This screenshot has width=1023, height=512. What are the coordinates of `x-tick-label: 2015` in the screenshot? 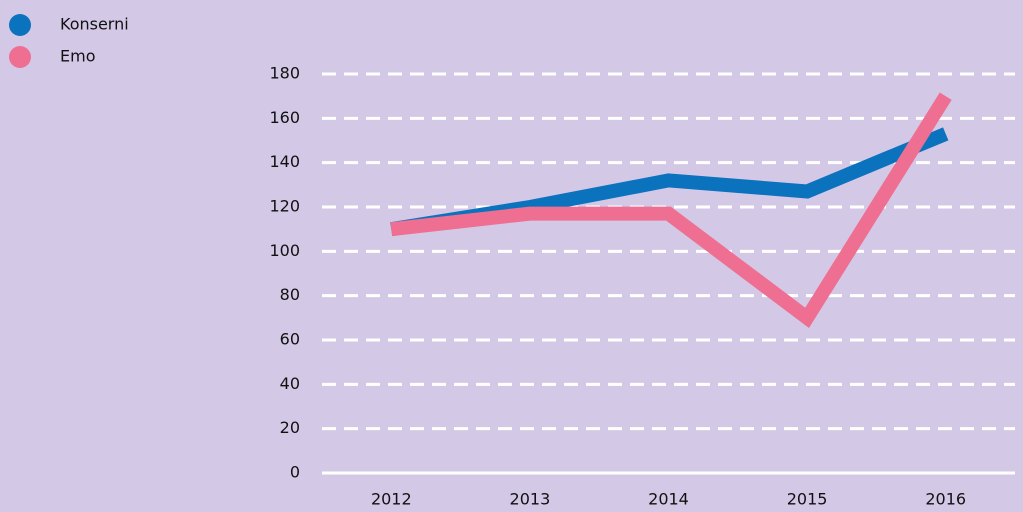 It's located at (807, 499).